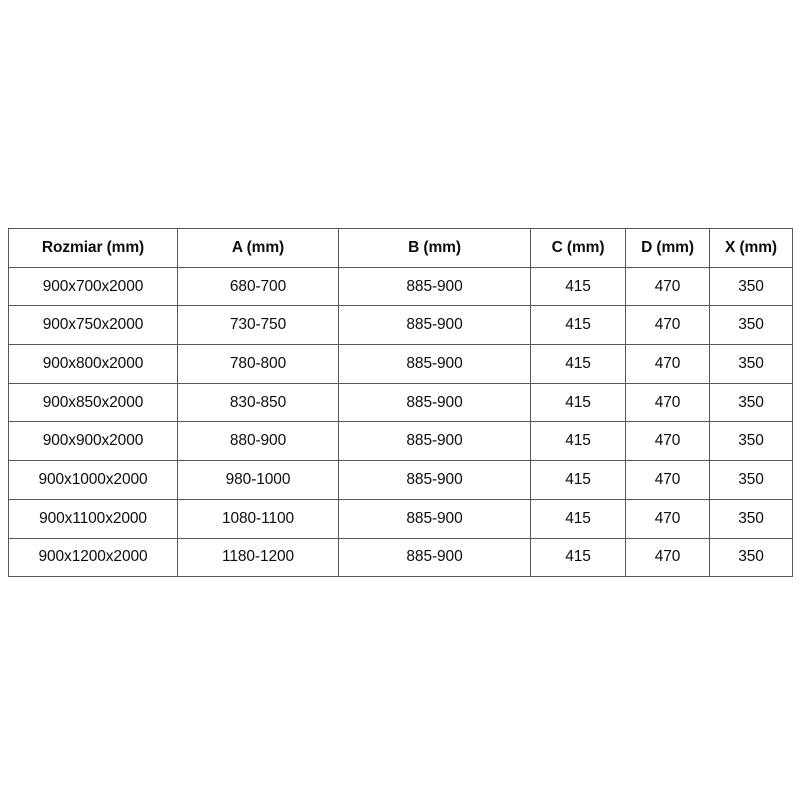  I want to click on cell-size: 900x750x2000, so click(93, 325).